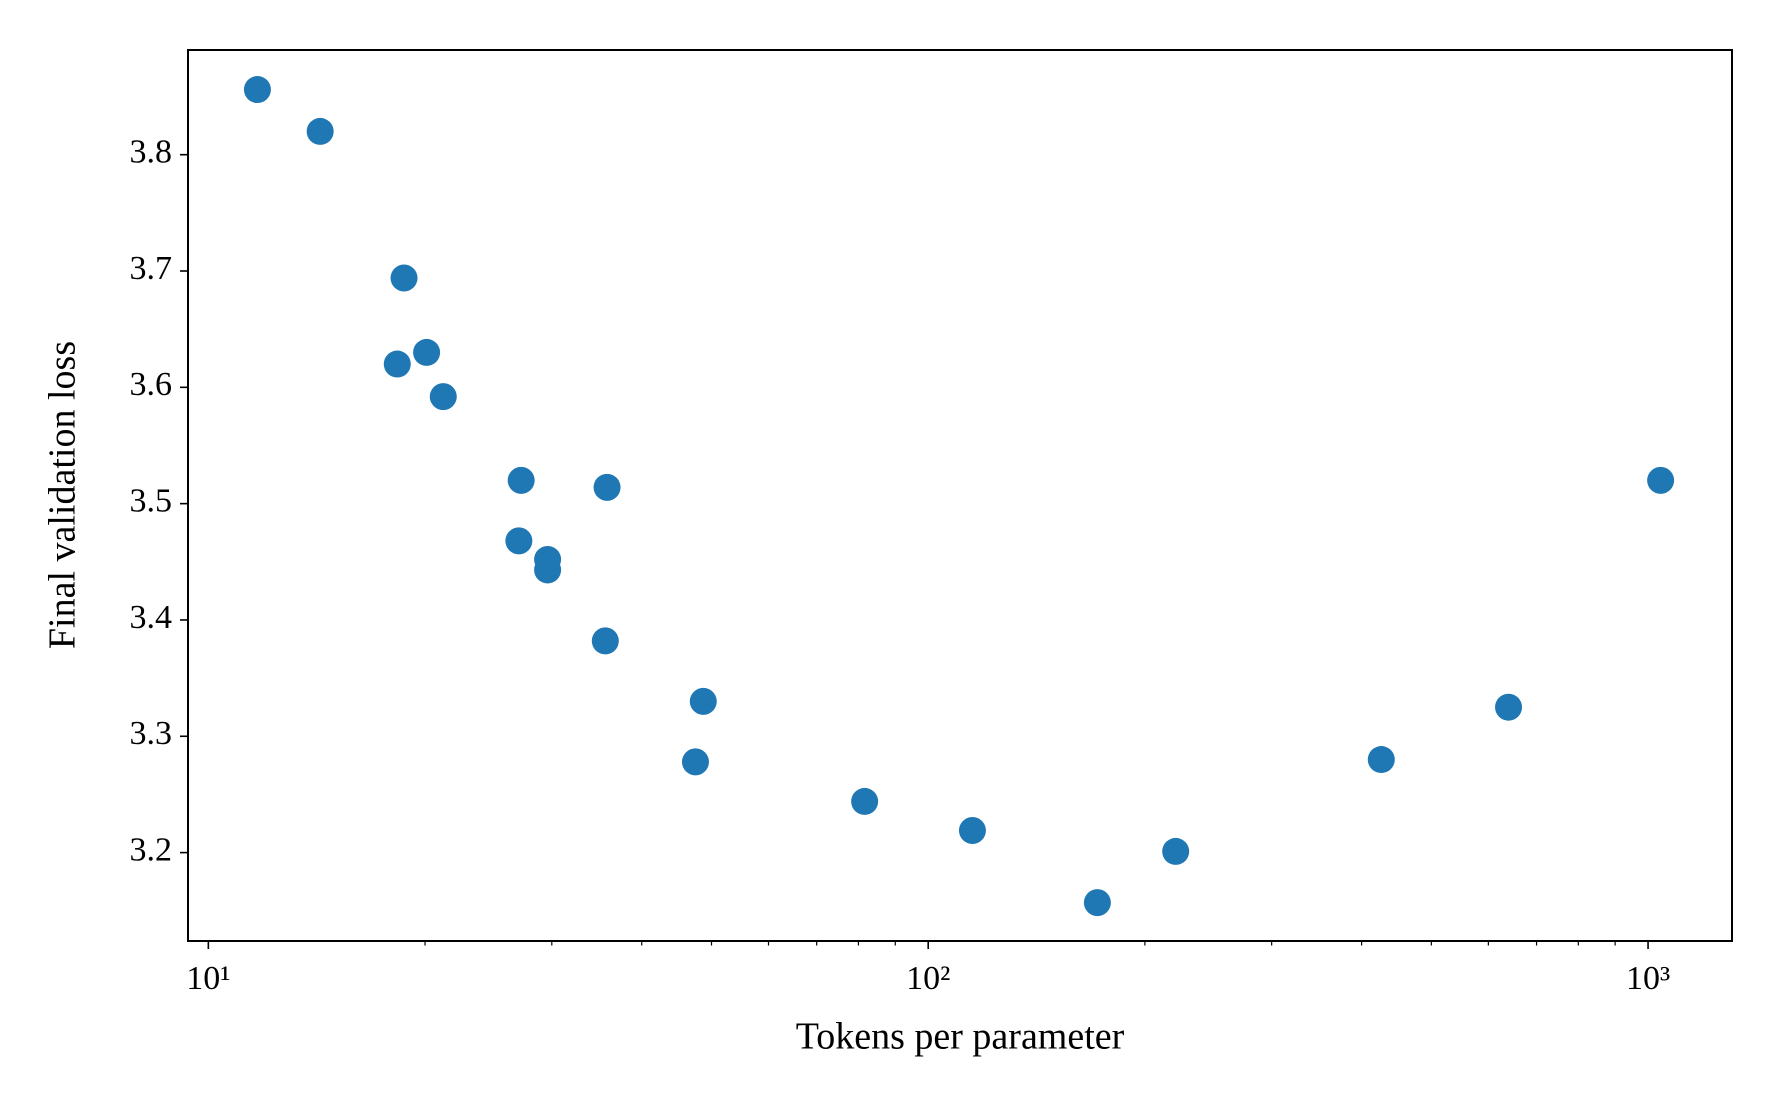  Describe the element at coordinates (151, 151) in the screenshot. I see `y-tick-label: 3.8` at that location.